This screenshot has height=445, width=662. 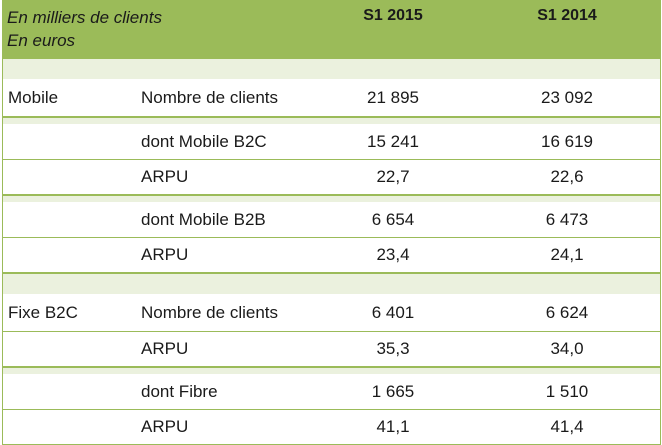 I want to click on value-s1-2015: 6 654, so click(x=393, y=219).